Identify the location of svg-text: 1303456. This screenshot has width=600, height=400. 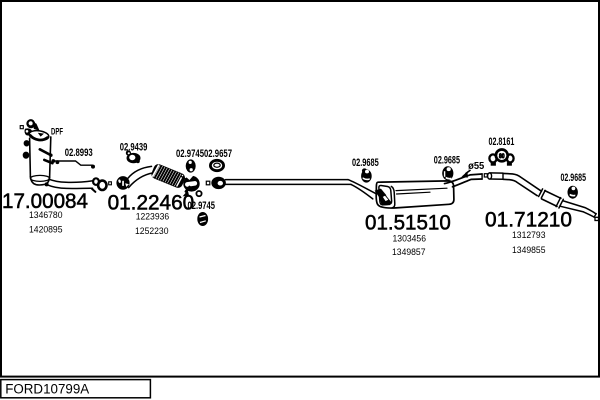
(410, 239).